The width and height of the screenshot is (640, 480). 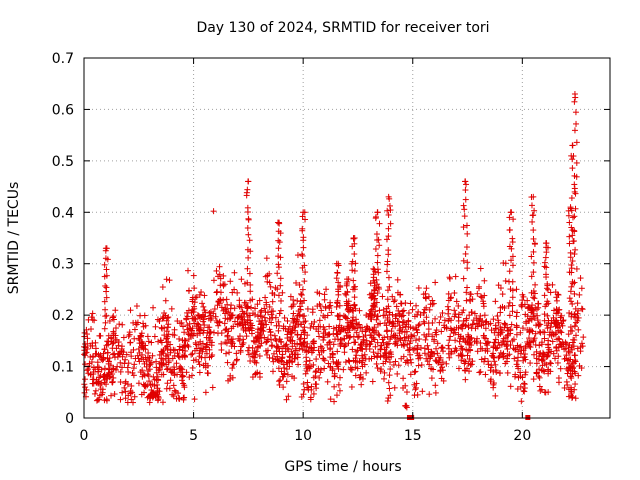 What do you see at coordinates (63, 368) in the screenshot?
I see `y-tick-label: 0.1` at bounding box center [63, 368].